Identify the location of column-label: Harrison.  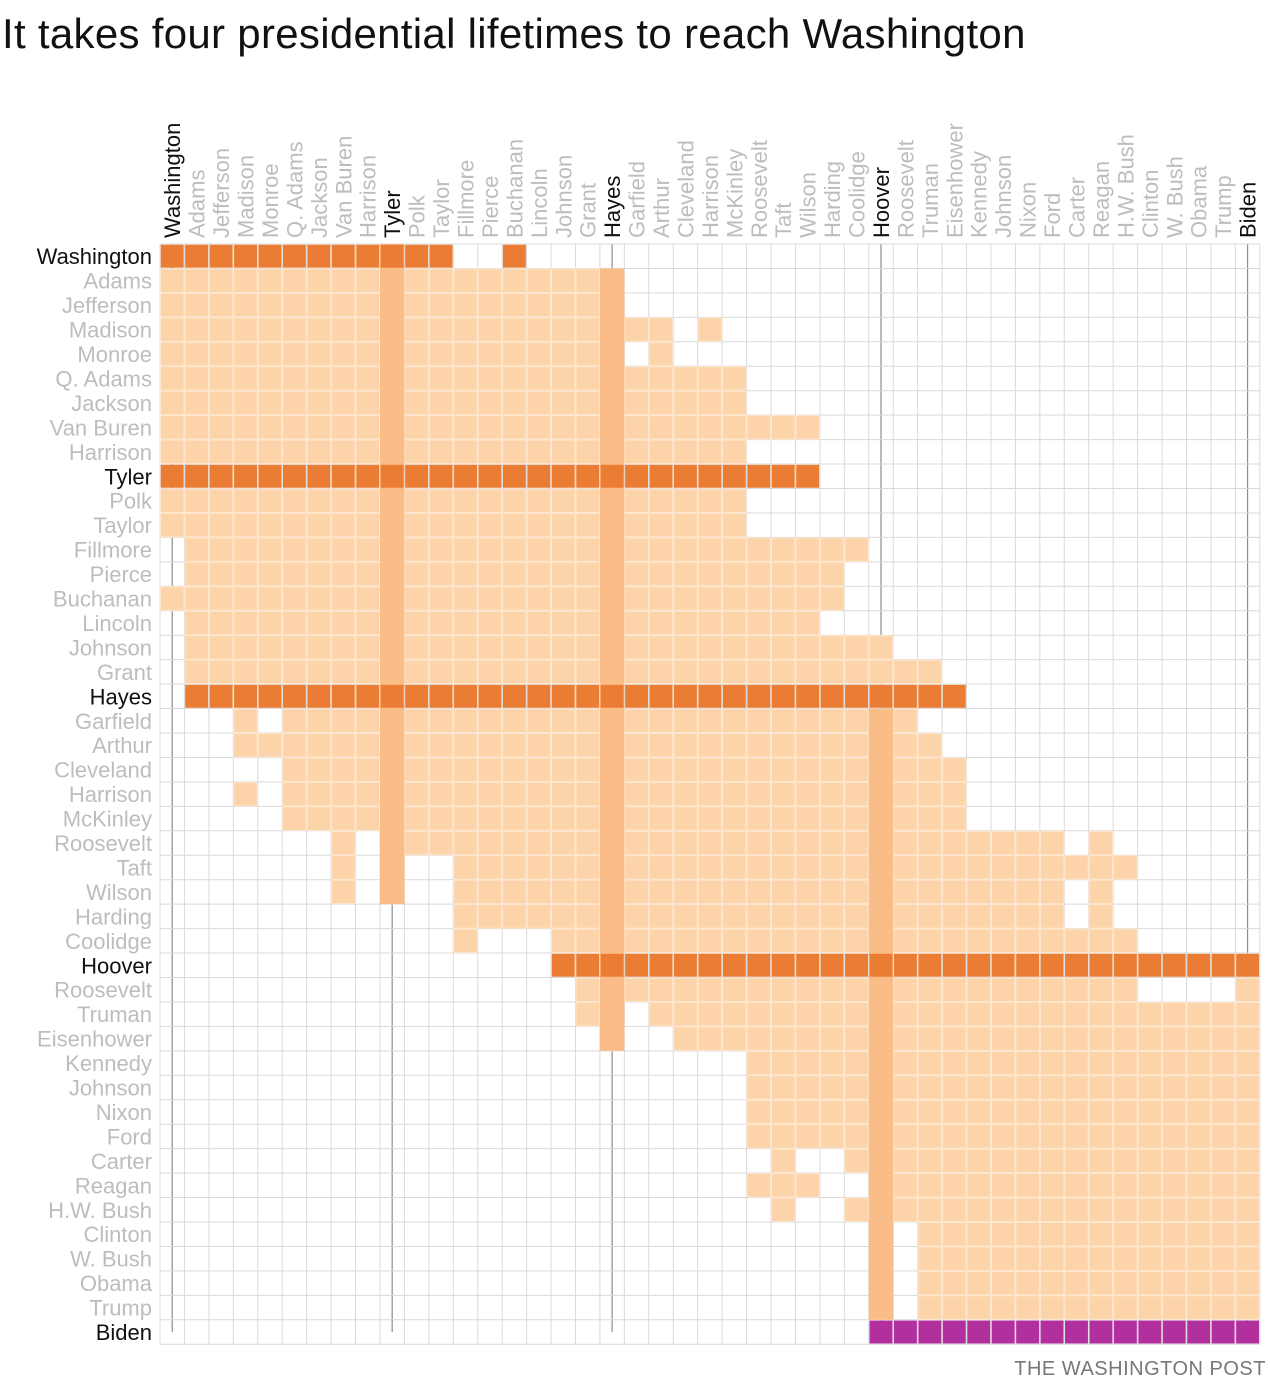
(368, 196).